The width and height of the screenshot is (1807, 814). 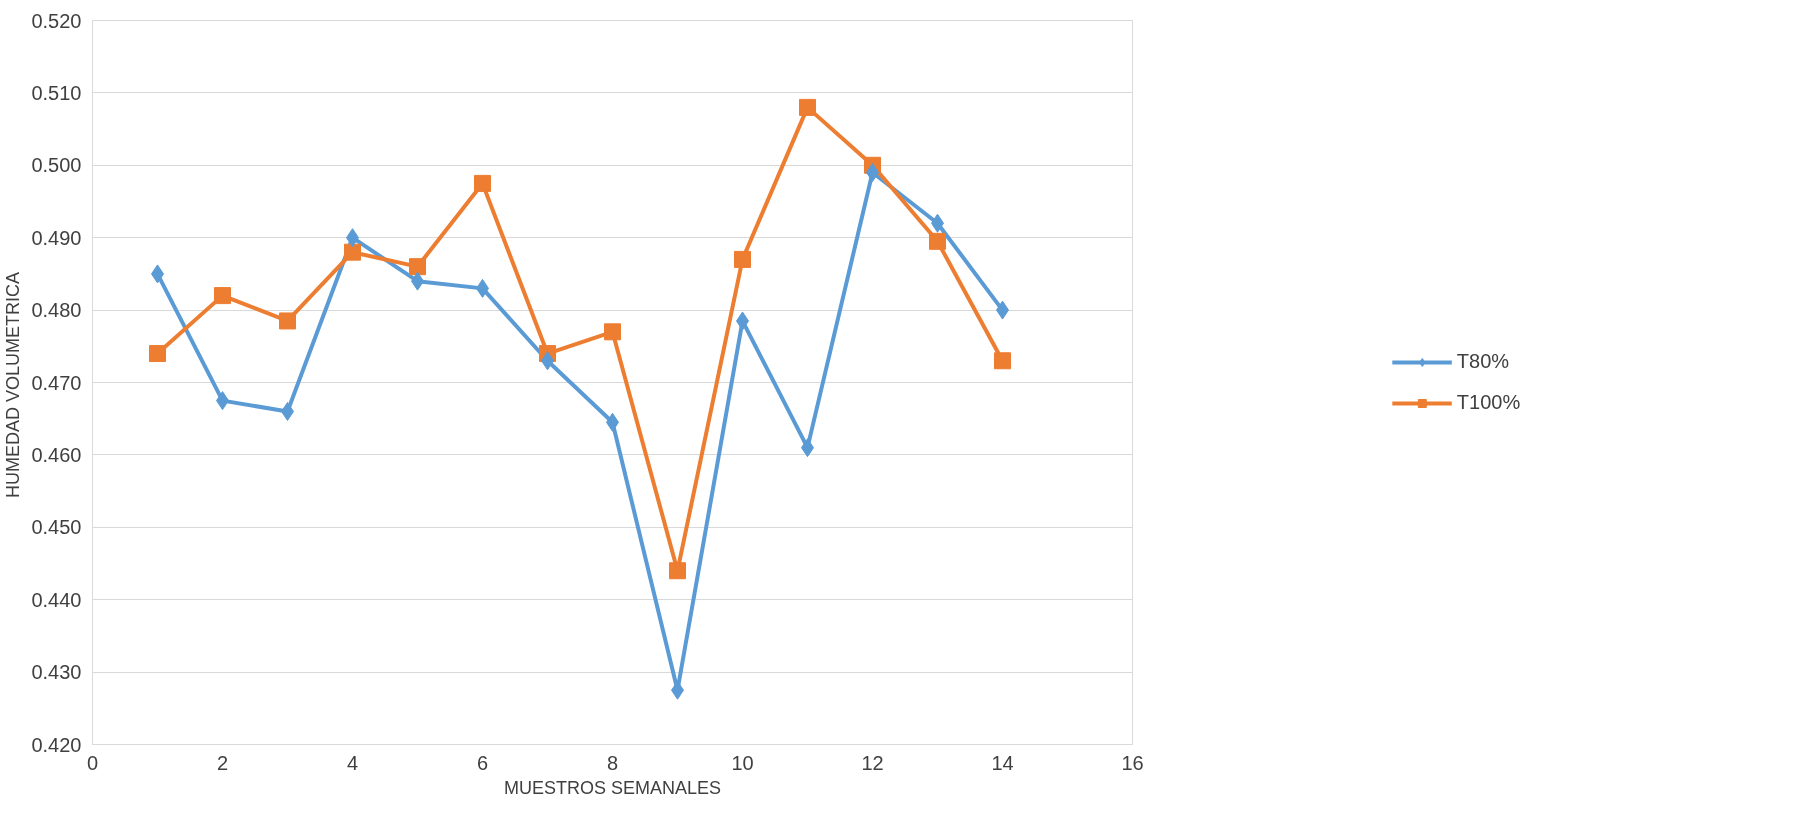 What do you see at coordinates (92, 762) in the screenshot?
I see `x-tick-label: 0` at bounding box center [92, 762].